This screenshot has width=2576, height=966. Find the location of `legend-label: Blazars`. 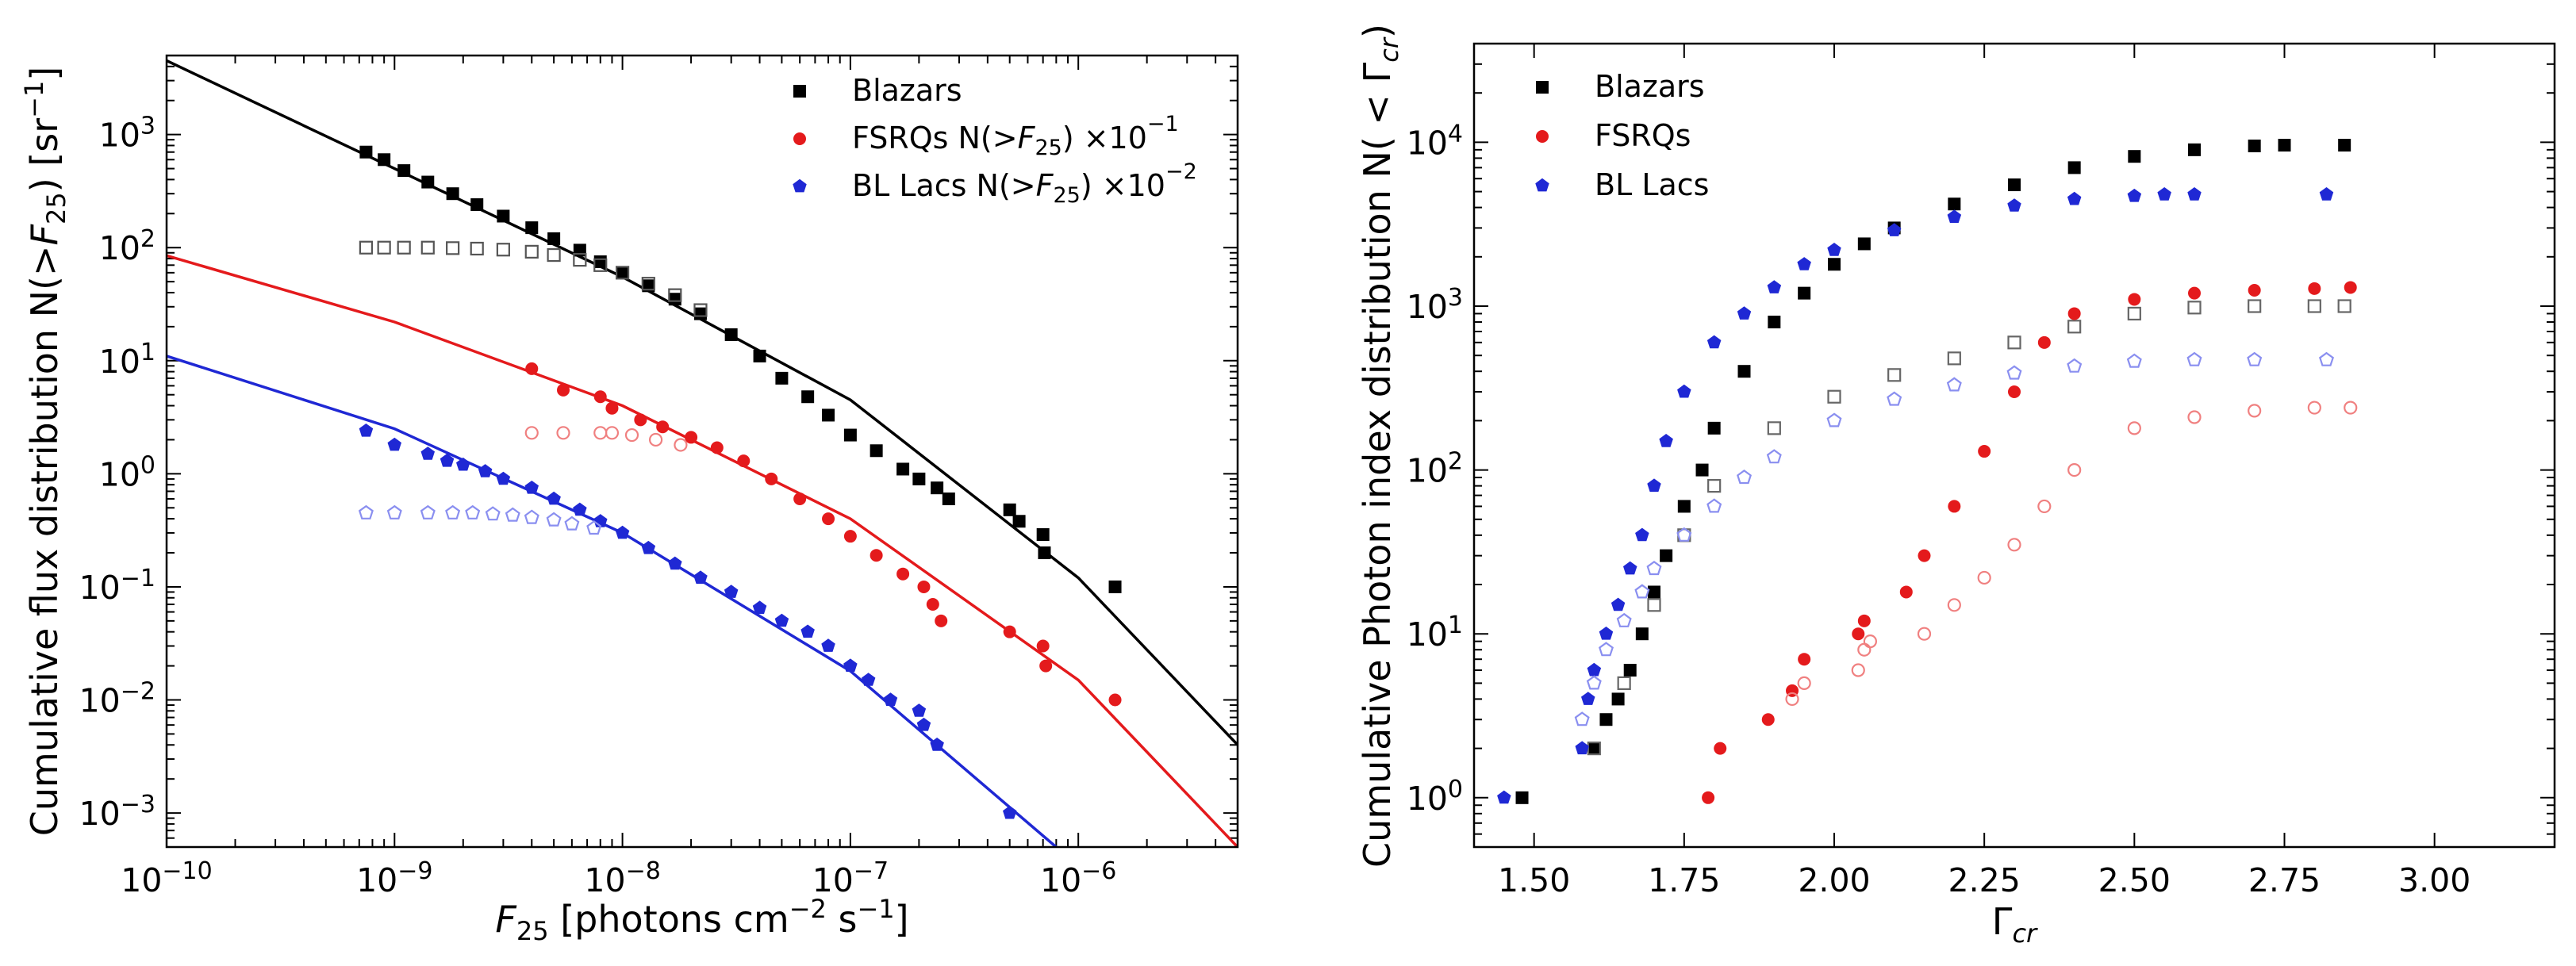

legend-label: Blazars is located at coordinates (907, 91).